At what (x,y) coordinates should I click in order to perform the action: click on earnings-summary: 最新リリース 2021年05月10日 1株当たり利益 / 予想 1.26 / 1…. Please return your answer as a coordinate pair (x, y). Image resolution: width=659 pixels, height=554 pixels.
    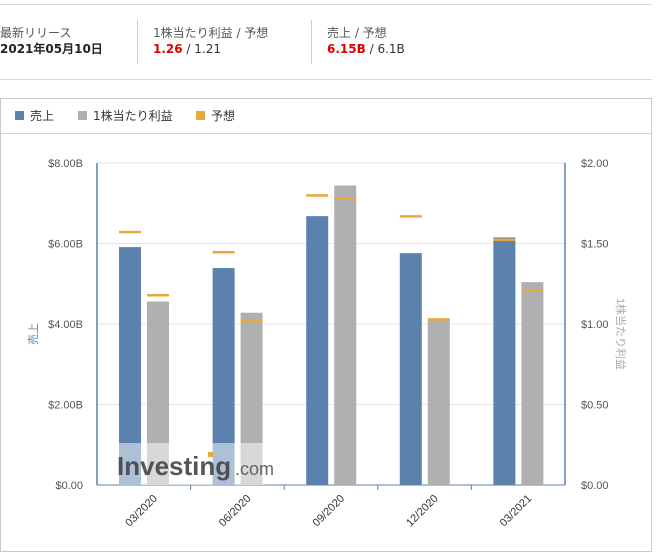
    Looking at the image, I should click on (326, 42).